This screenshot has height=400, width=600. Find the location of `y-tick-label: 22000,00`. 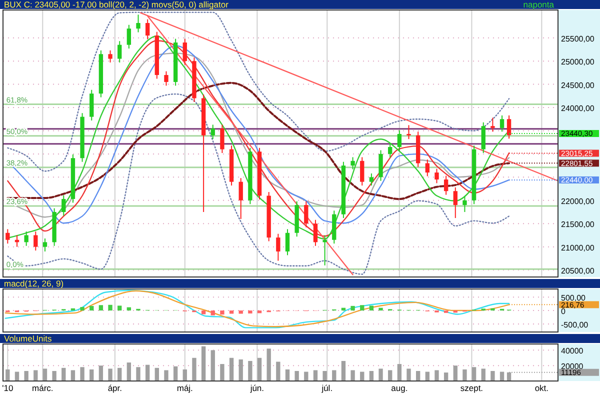

y-tick-label: 22000,00 is located at coordinates (578, 201).